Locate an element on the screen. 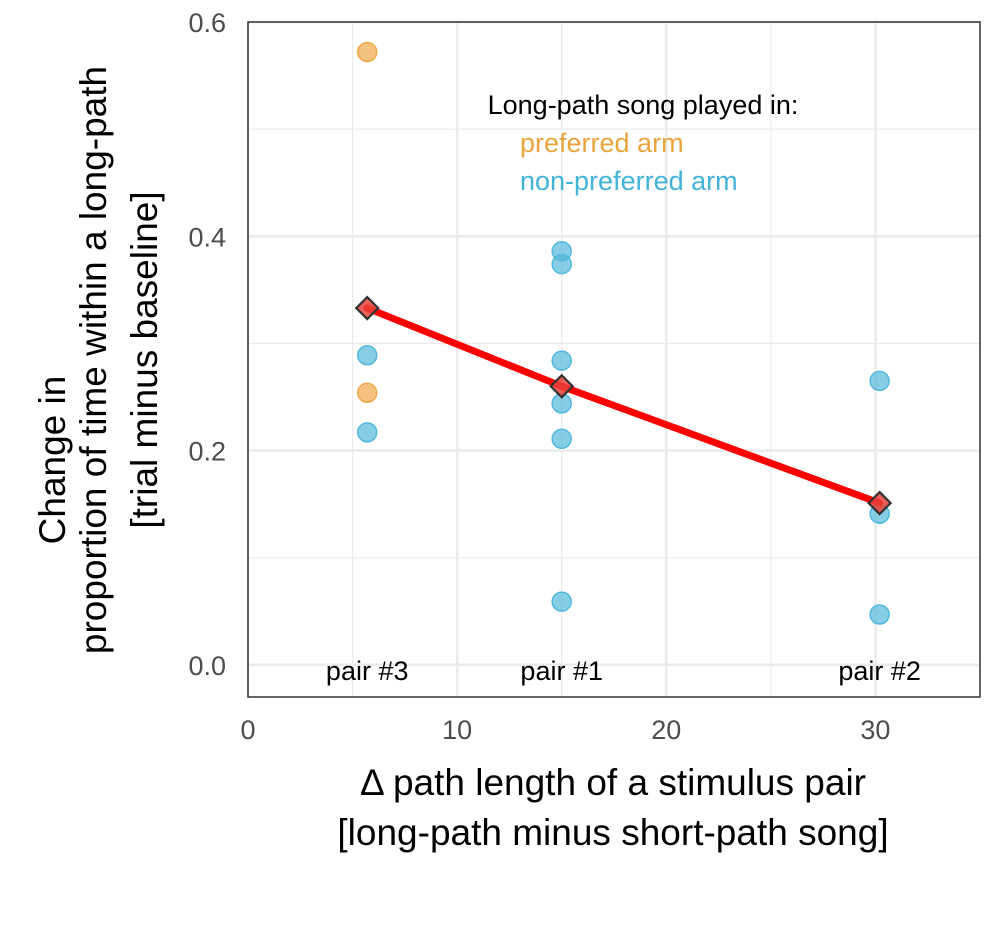  pair-label: pair #2 is located at coordinates (879, 671).